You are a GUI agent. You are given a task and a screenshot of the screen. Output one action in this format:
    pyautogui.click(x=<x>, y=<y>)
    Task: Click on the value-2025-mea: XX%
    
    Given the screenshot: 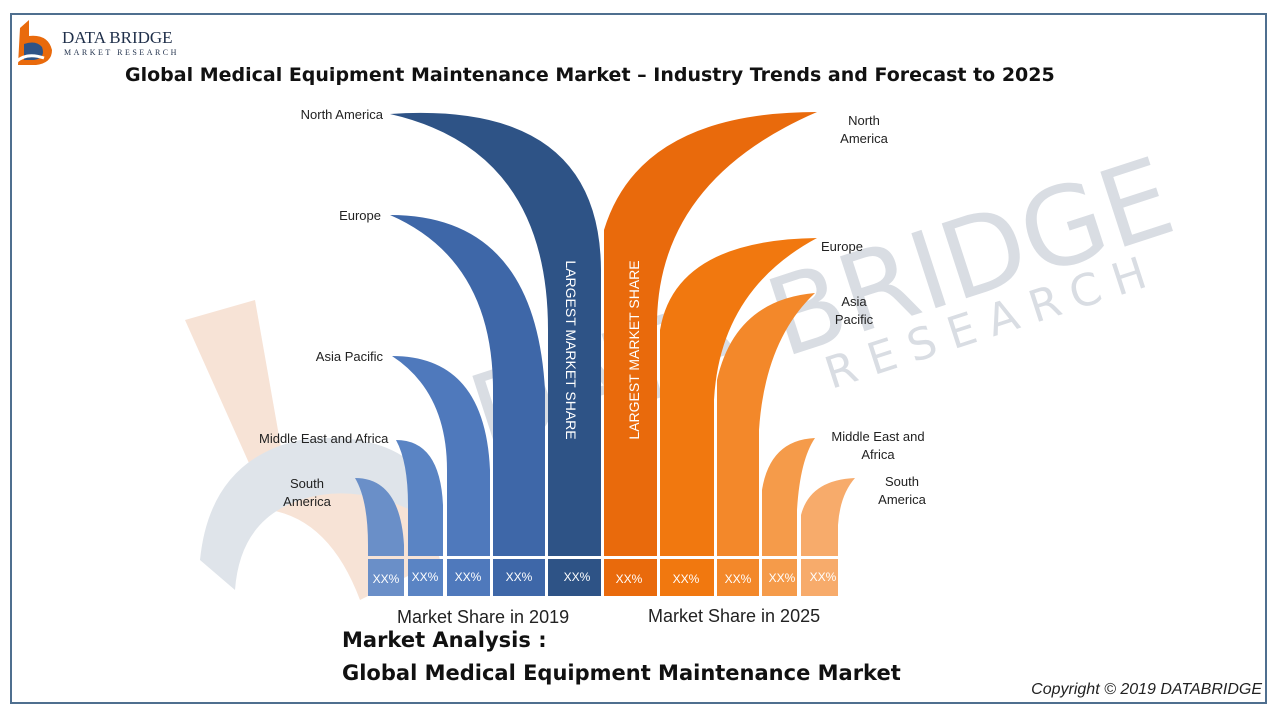 What is the action you would take?
    pyautogui.click(x=782, y=578)
    